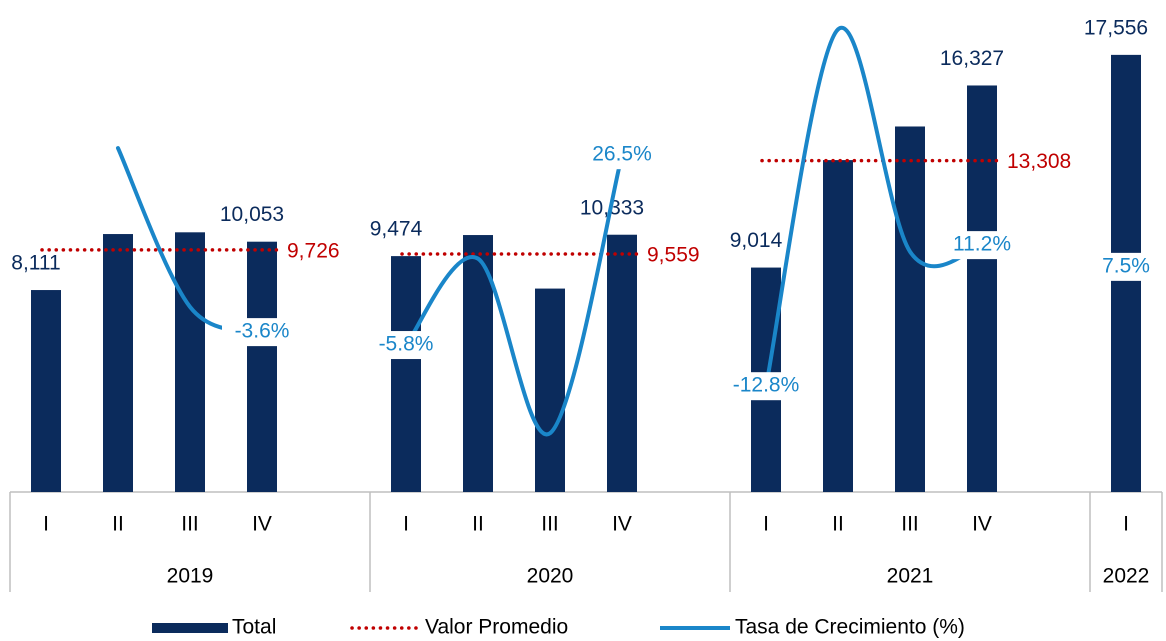 The height and width of the screenshot is (641, 1166). What do you see at coordinates (910, 576) in the screenshot?
I see `group-label: 2021` at bounding box center [910, 576].